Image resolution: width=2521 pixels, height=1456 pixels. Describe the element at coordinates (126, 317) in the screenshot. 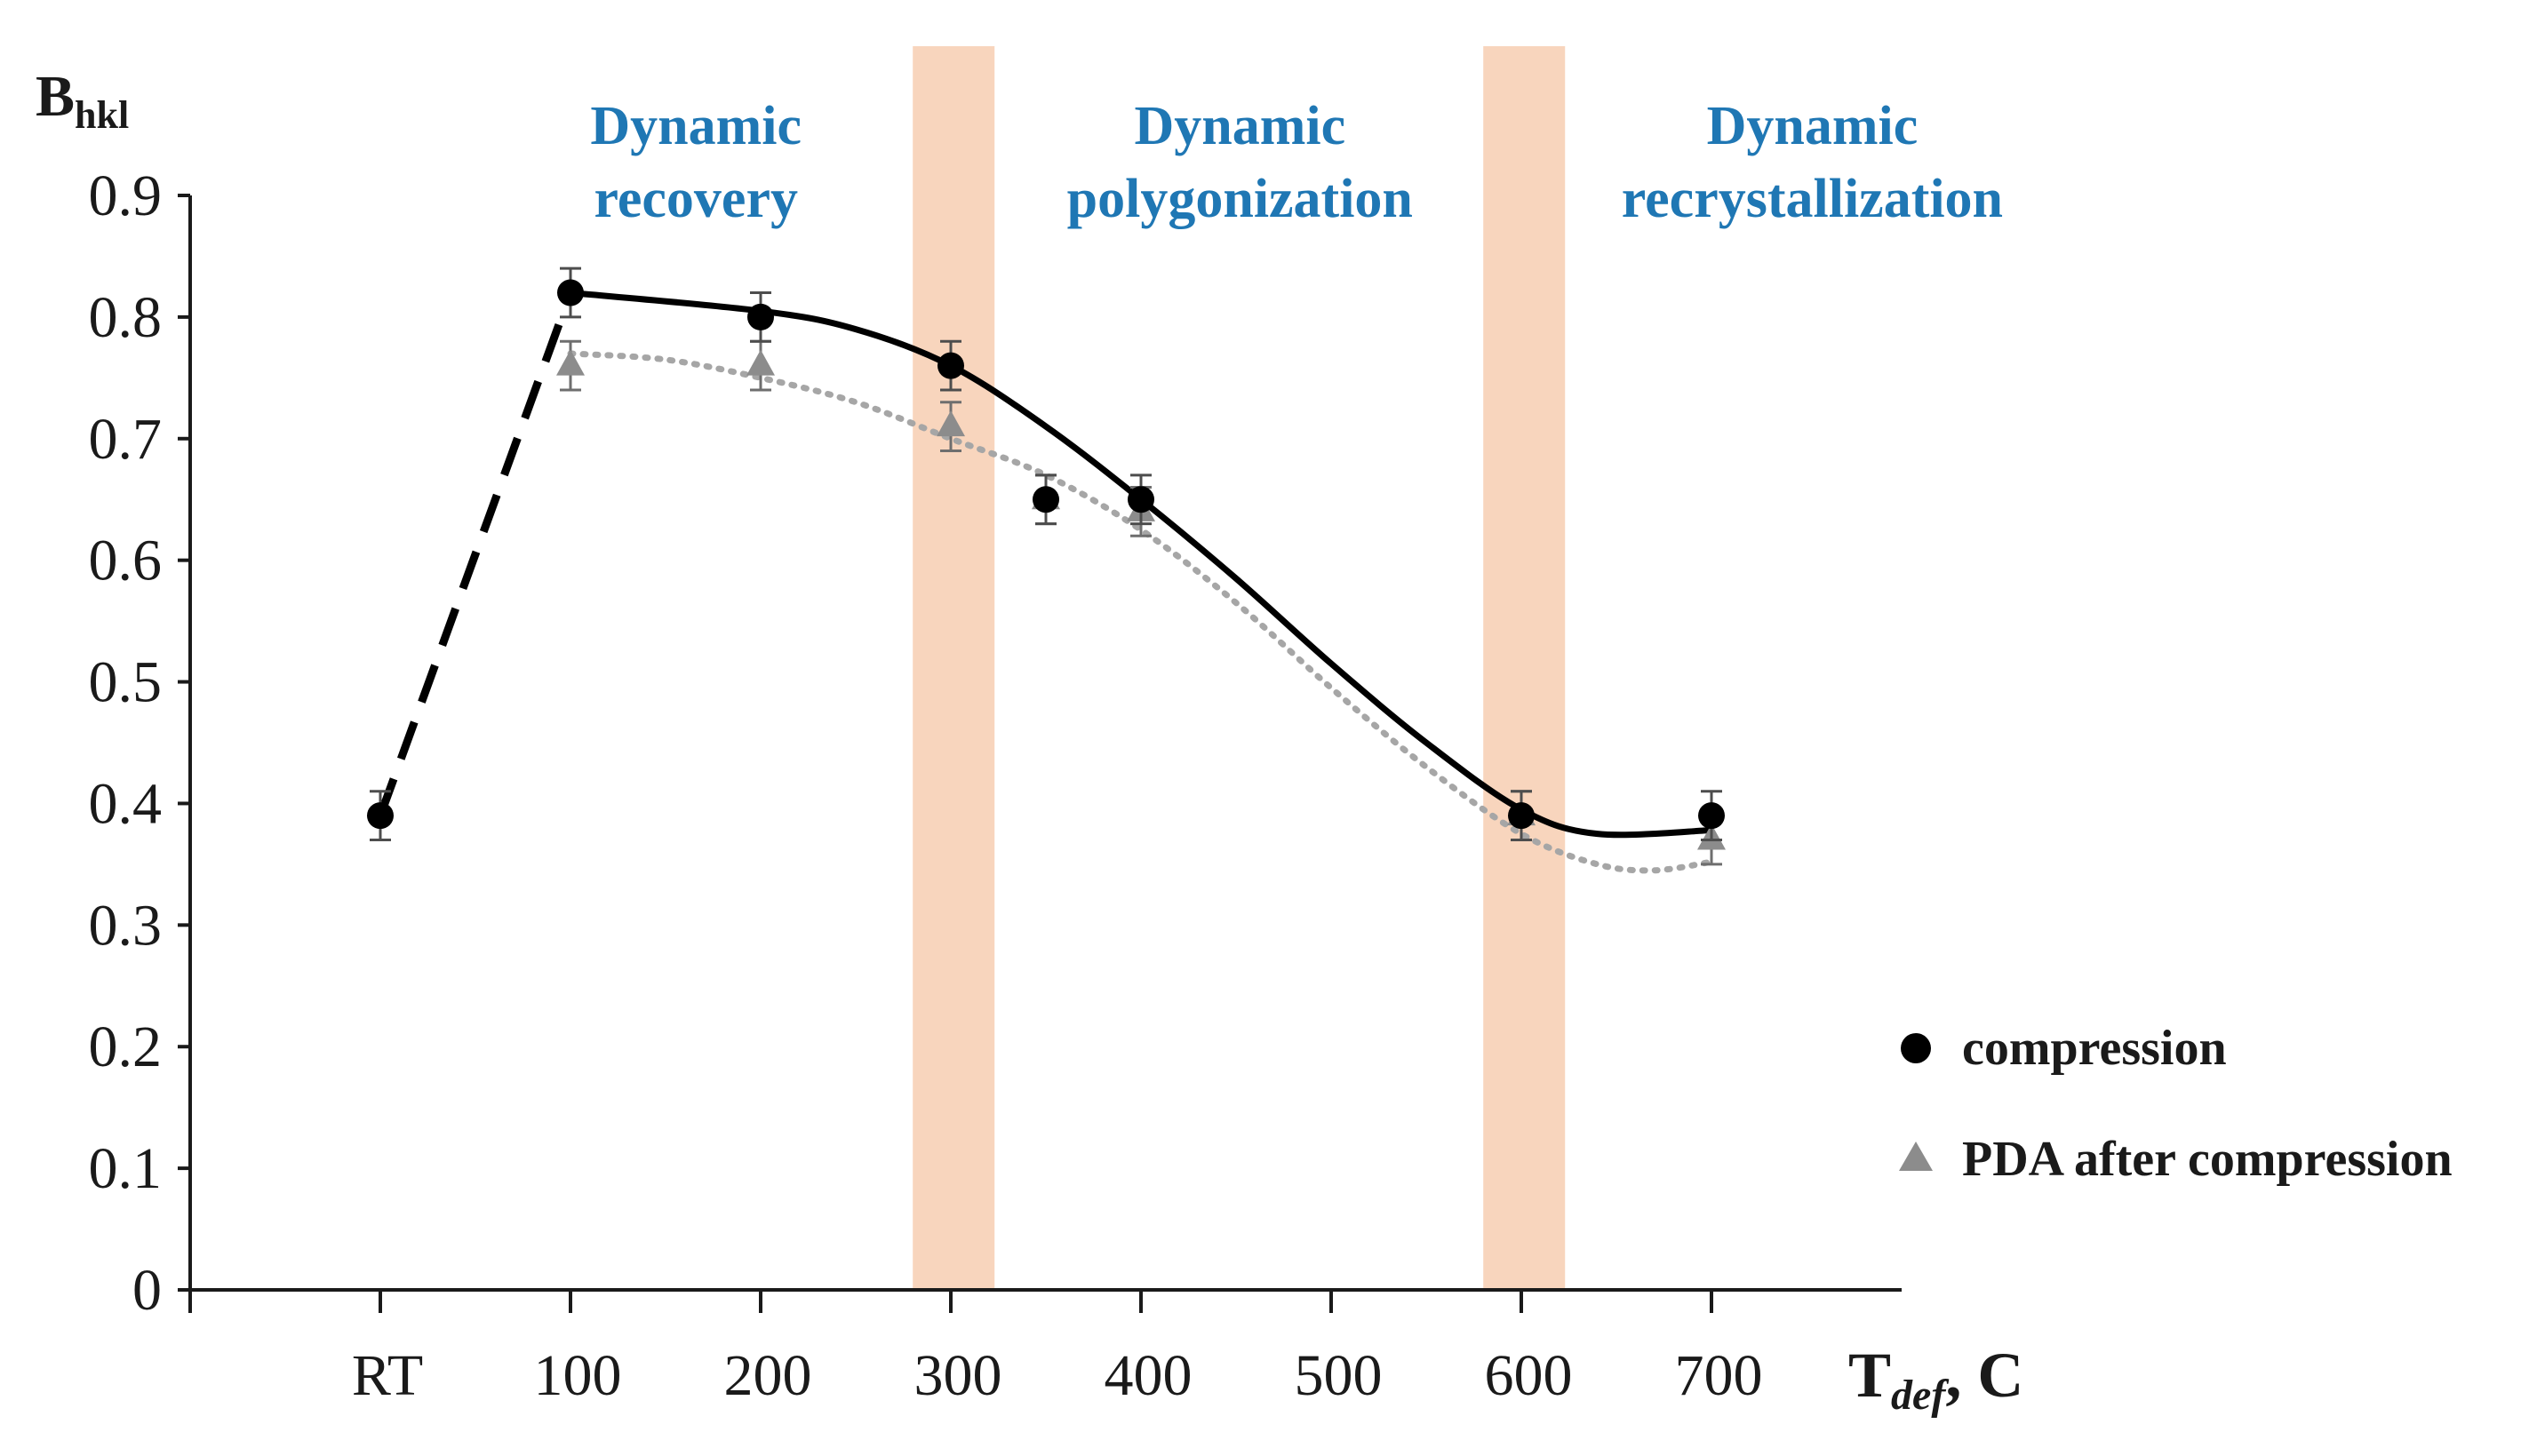

I see `y-tick-label-8: 0.8` at that location.